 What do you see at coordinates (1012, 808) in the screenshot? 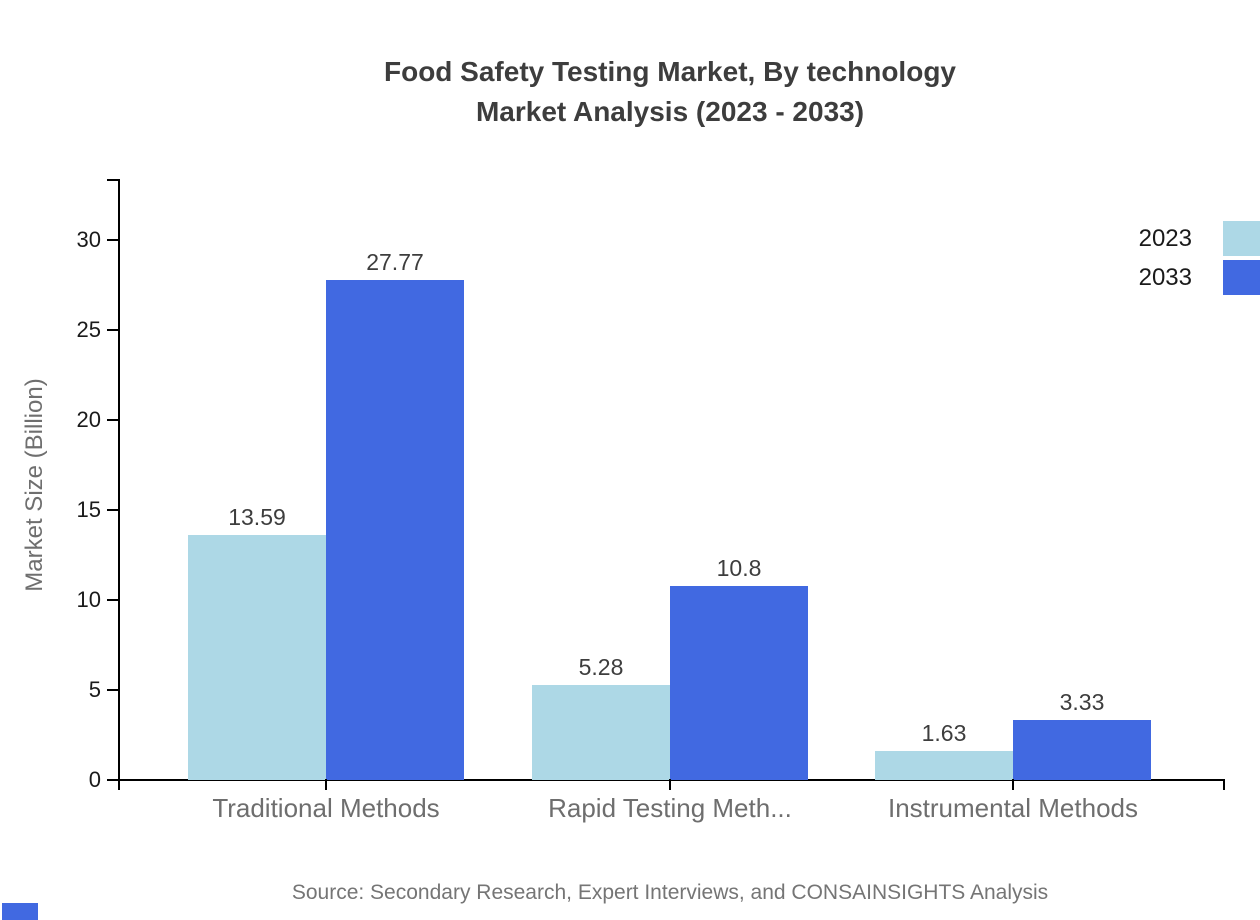
I see `category-label-instrumental-methods: Instrumental Methods` at bounding box center [1012, 808].